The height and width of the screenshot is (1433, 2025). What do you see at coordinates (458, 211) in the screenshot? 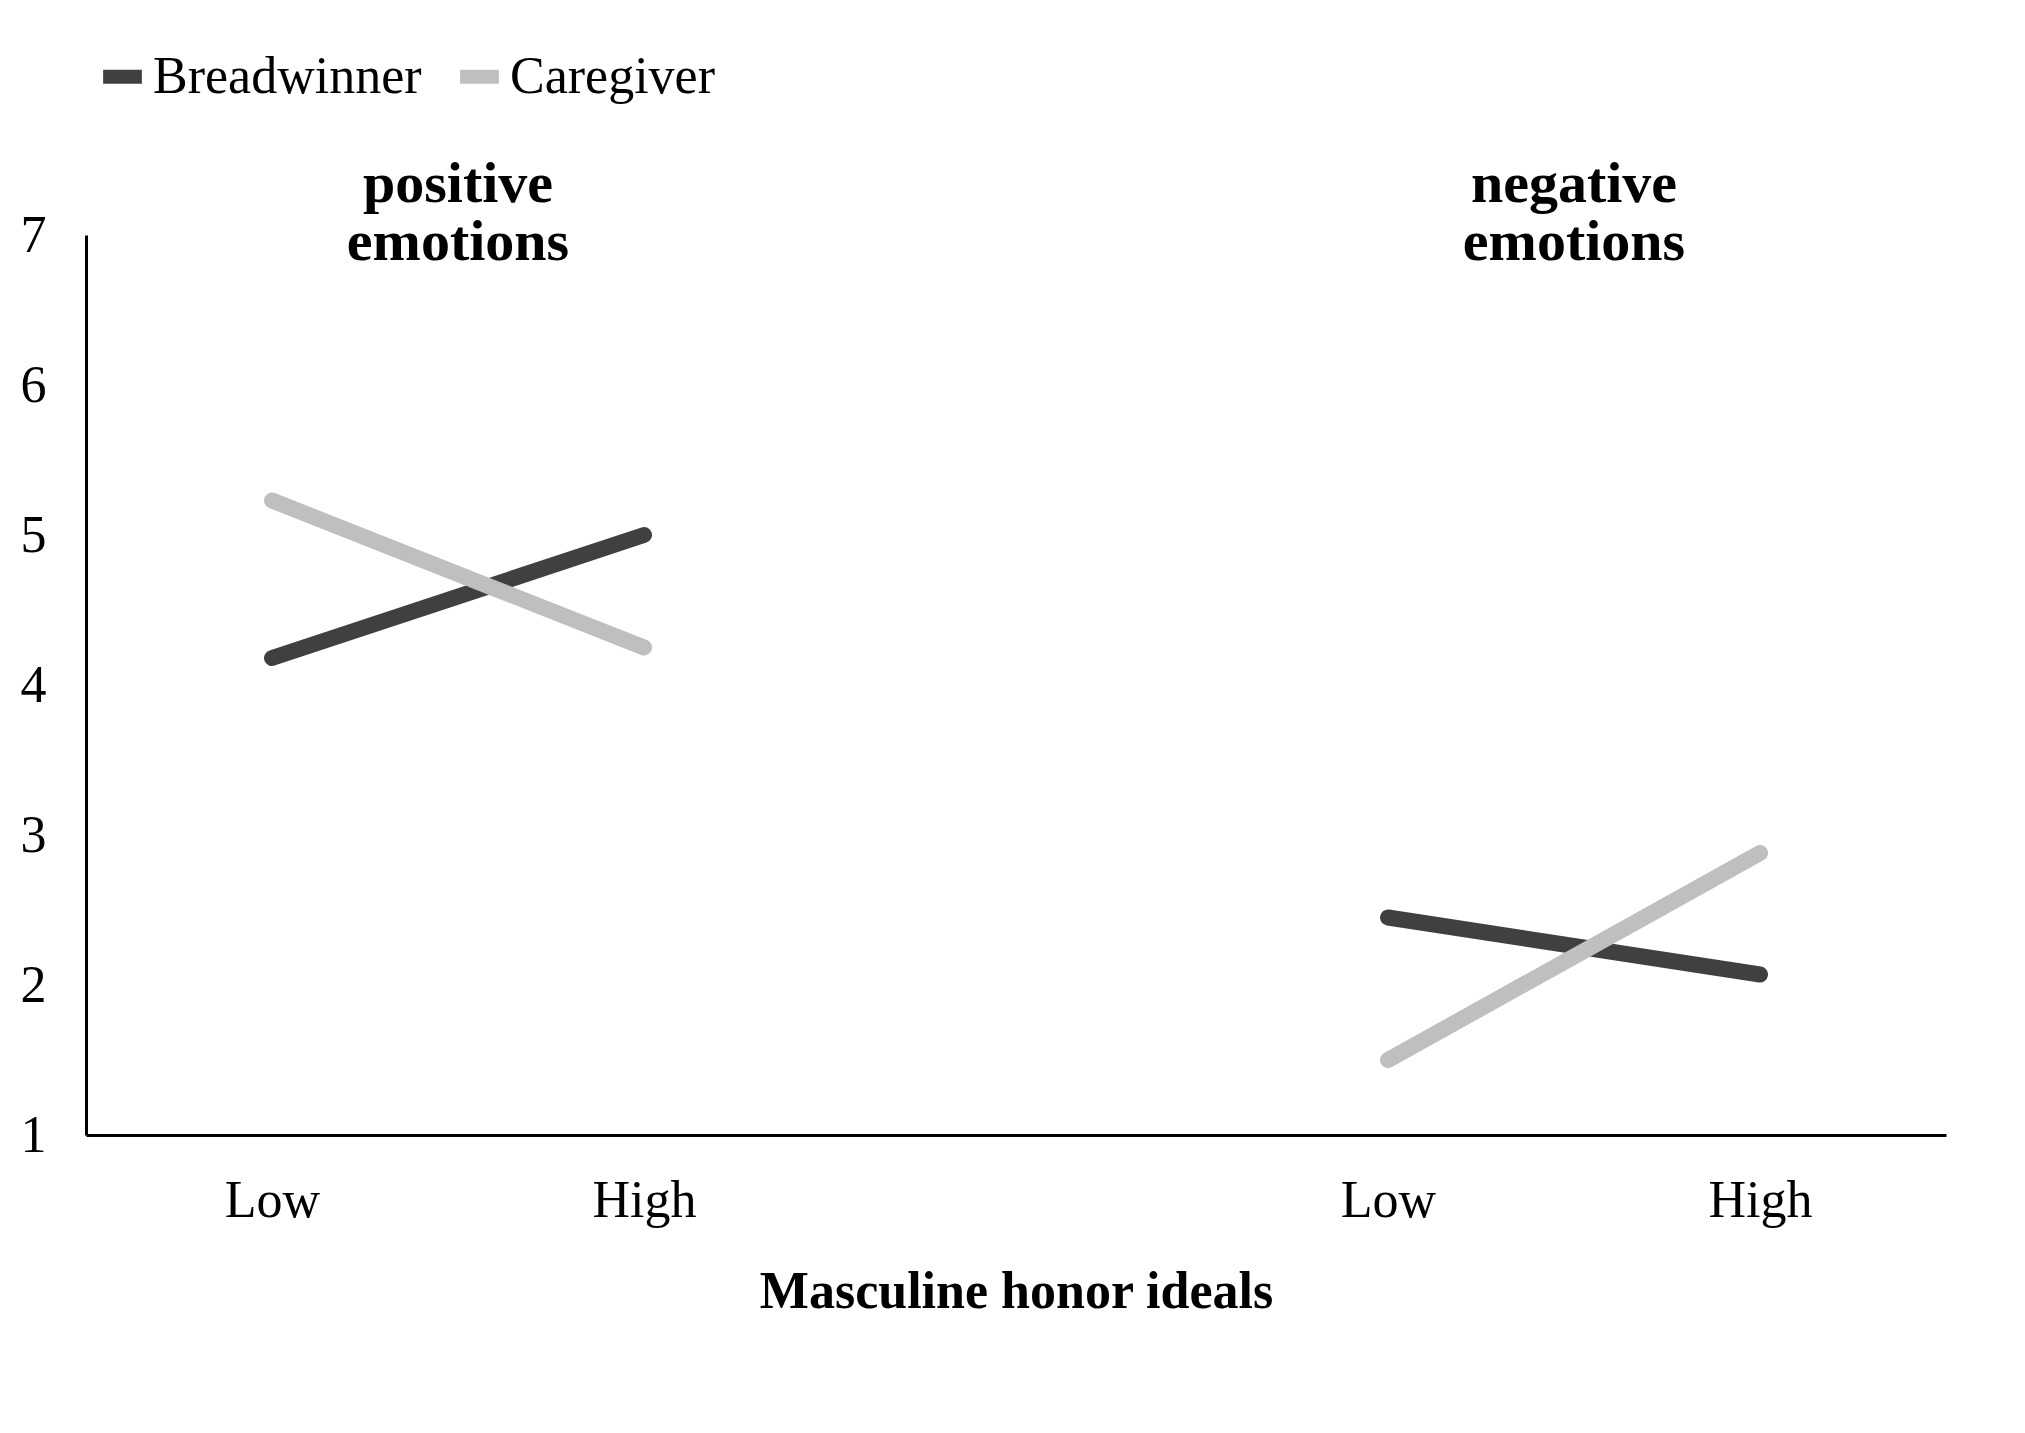
I see `annotation: positive emotions` at bounding box center [458, 211].